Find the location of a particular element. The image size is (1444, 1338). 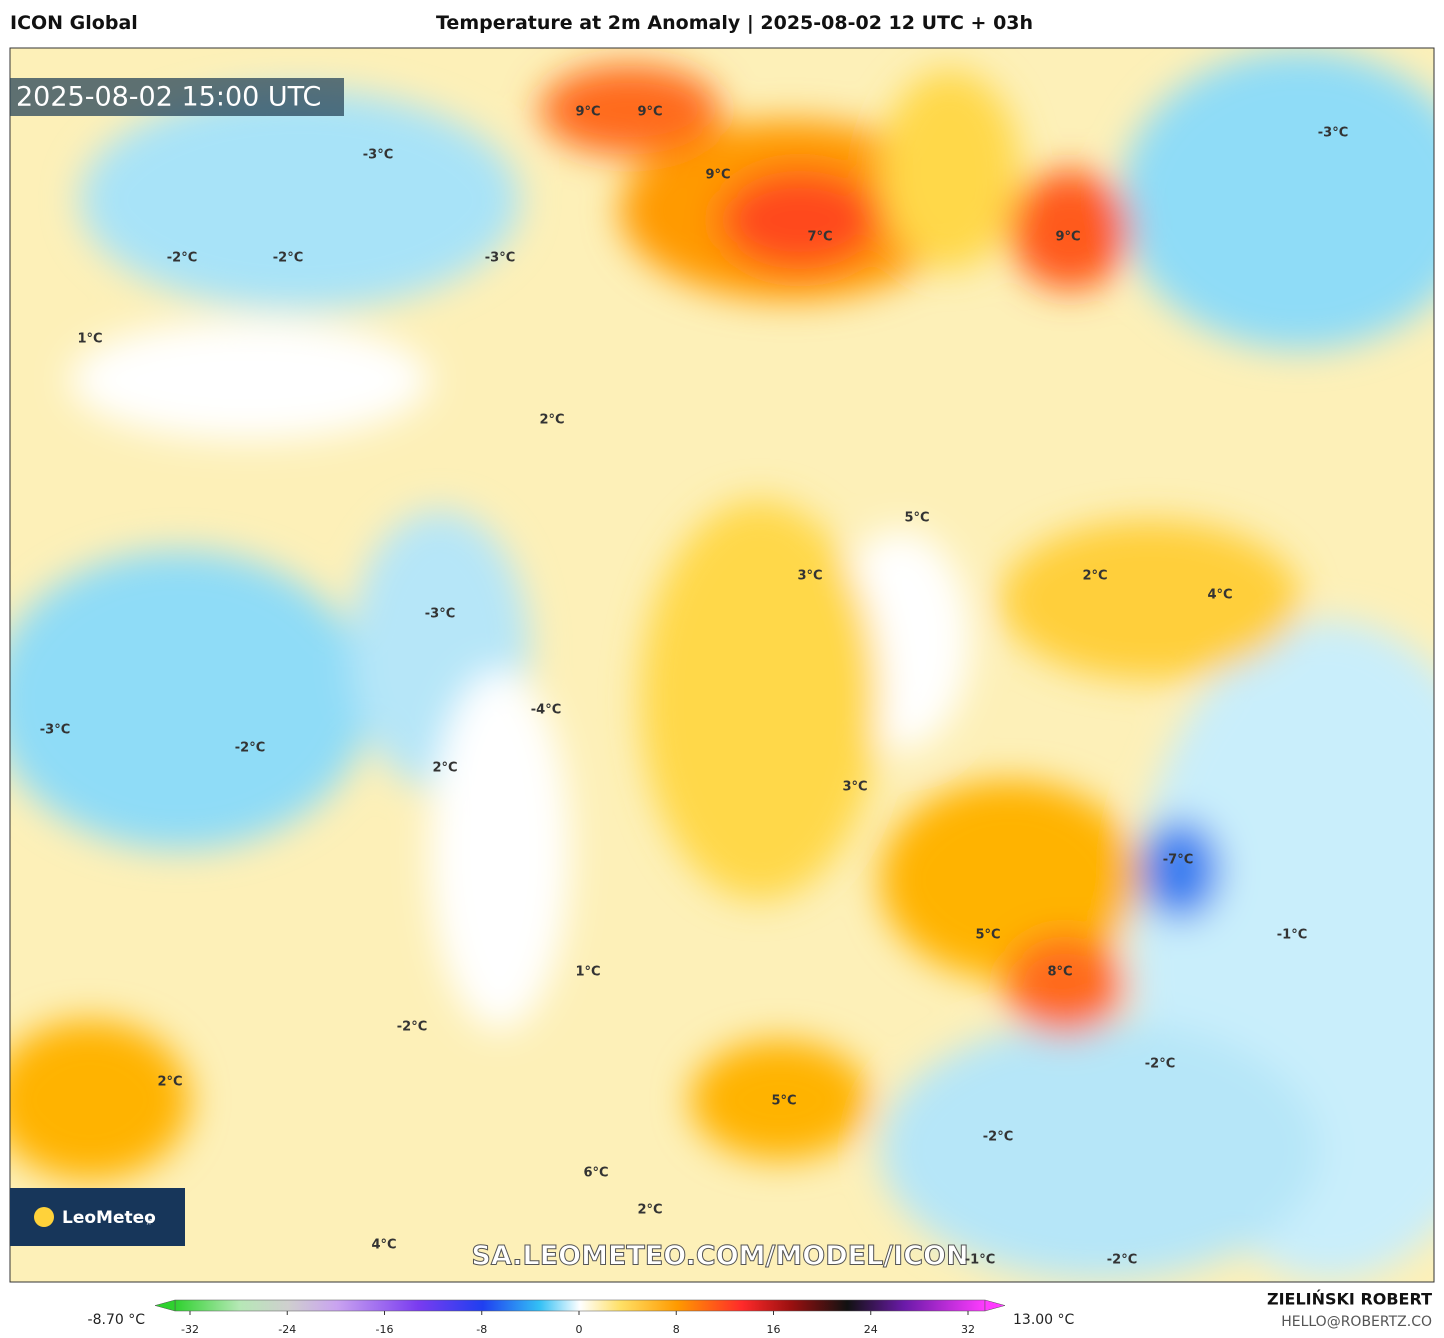

colorbar-tick-label: -24 is located at coordinates (287, 1329).